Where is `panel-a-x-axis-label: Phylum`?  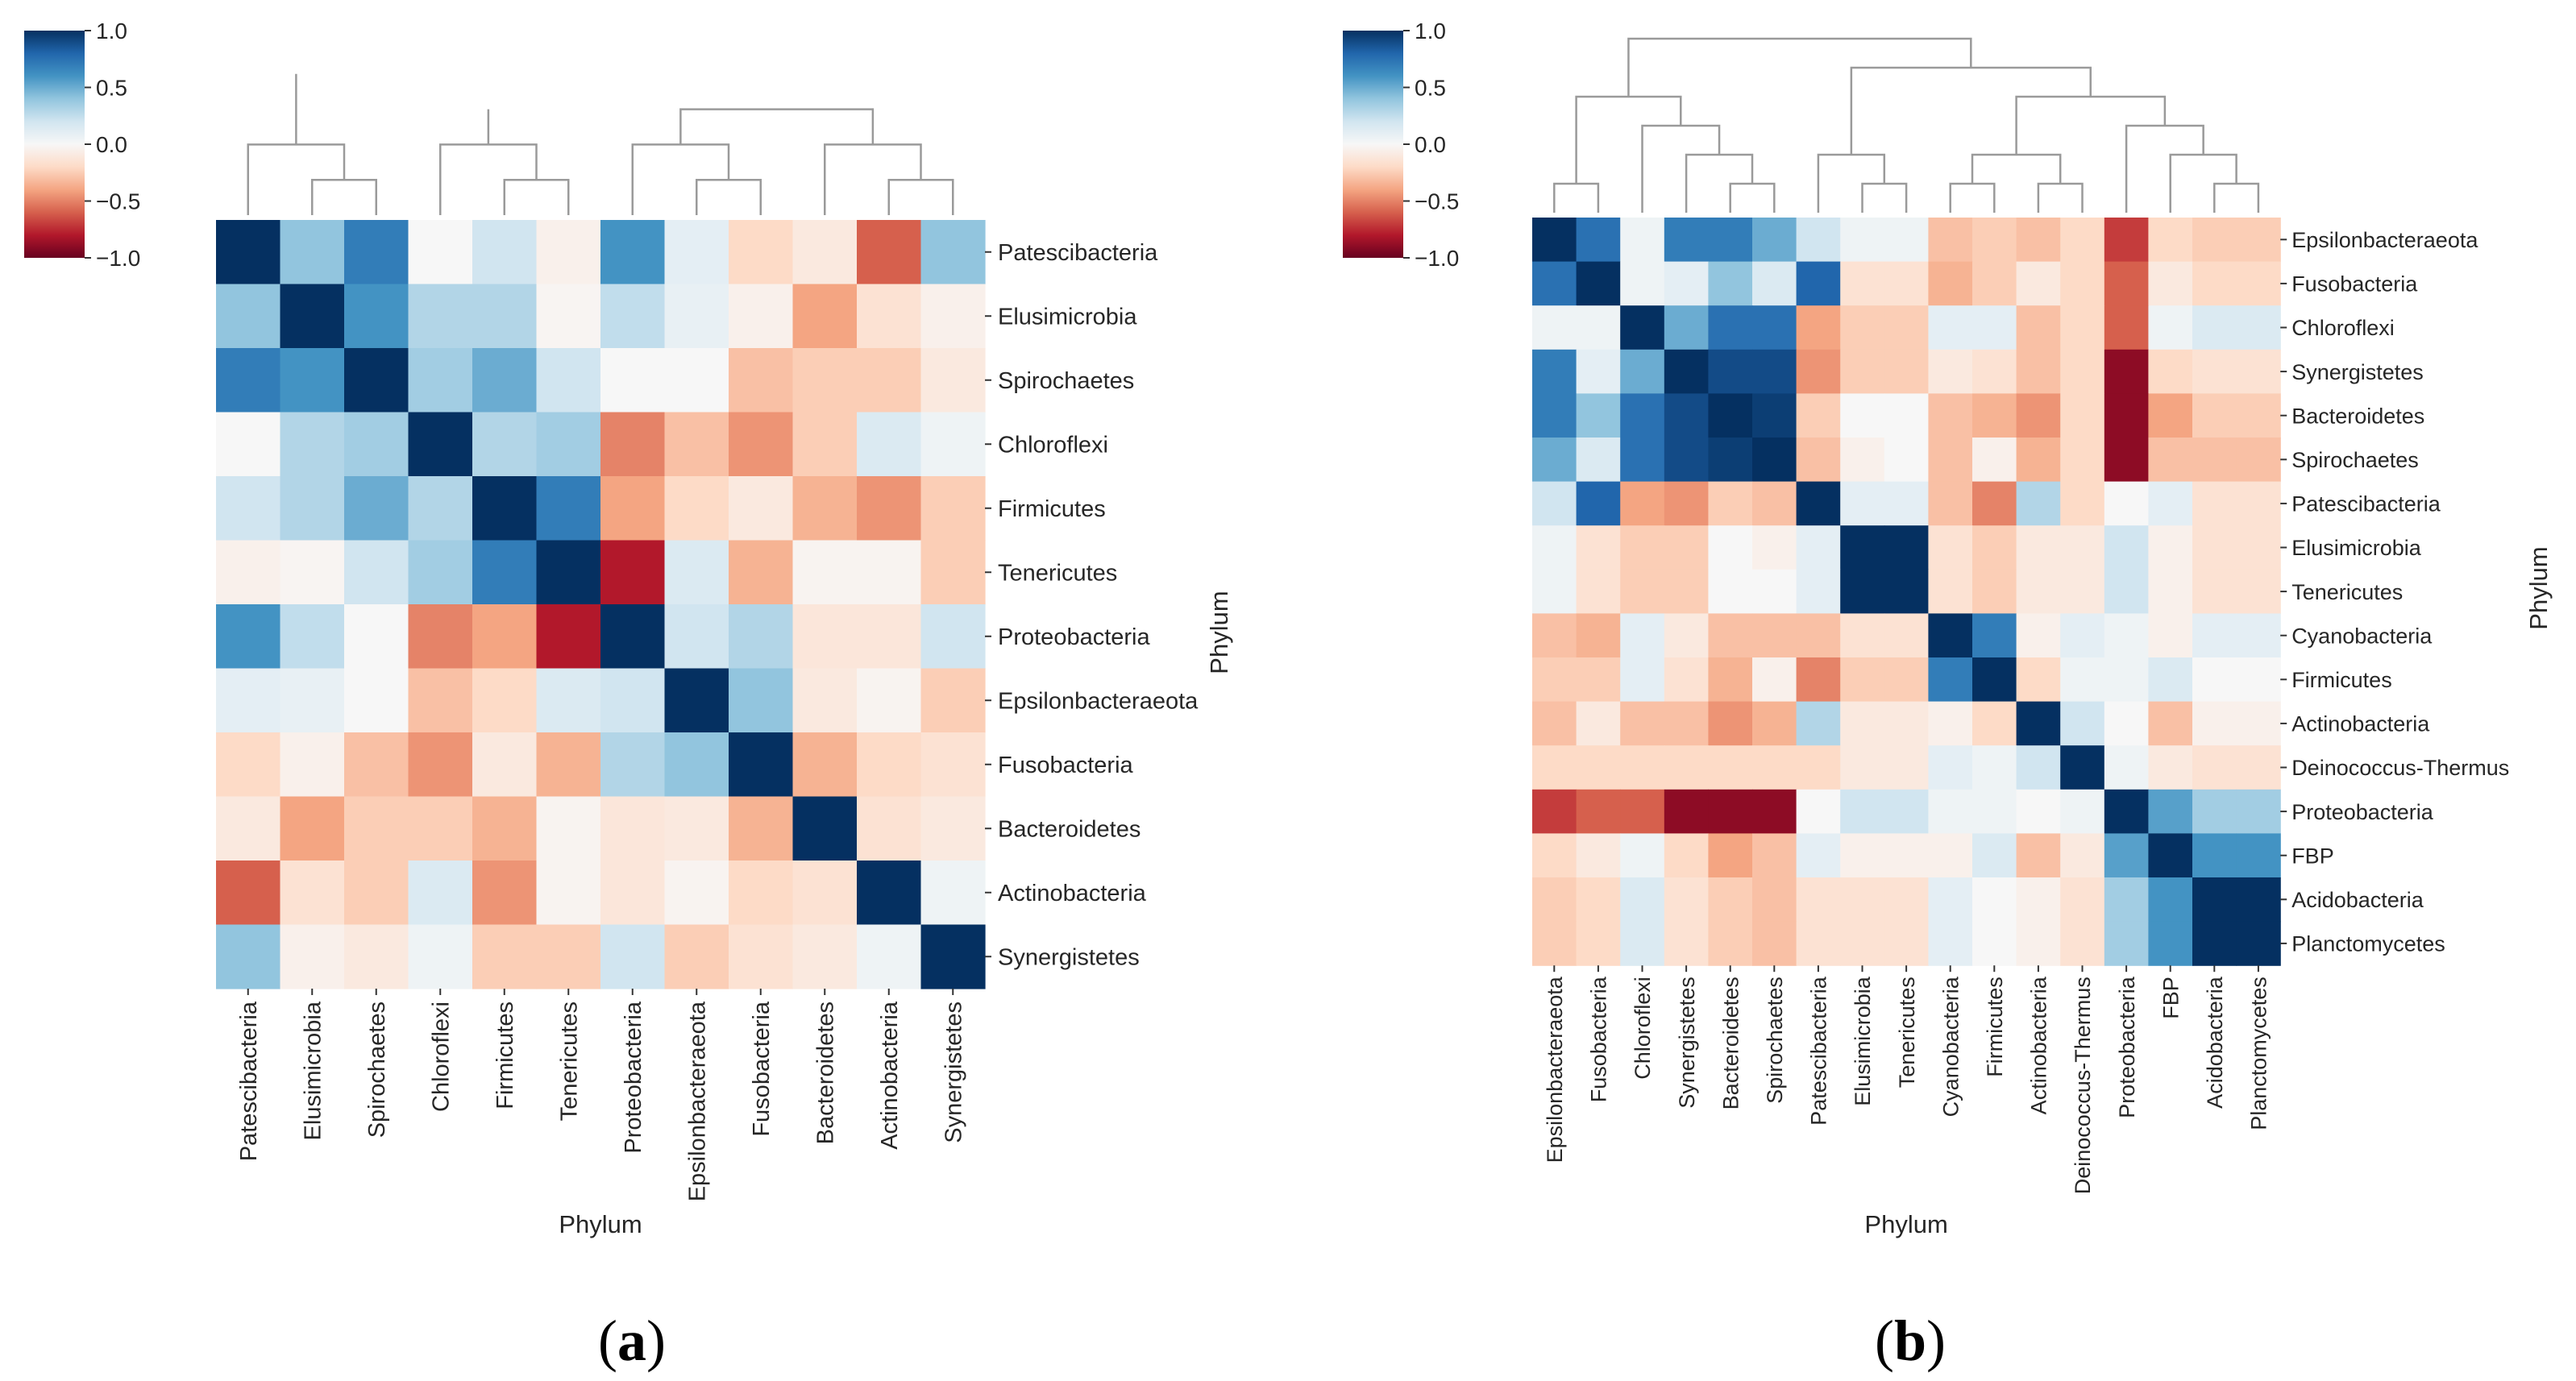
panel-a-x-axis-label: Phylum is located at coordinates (600, 1224).